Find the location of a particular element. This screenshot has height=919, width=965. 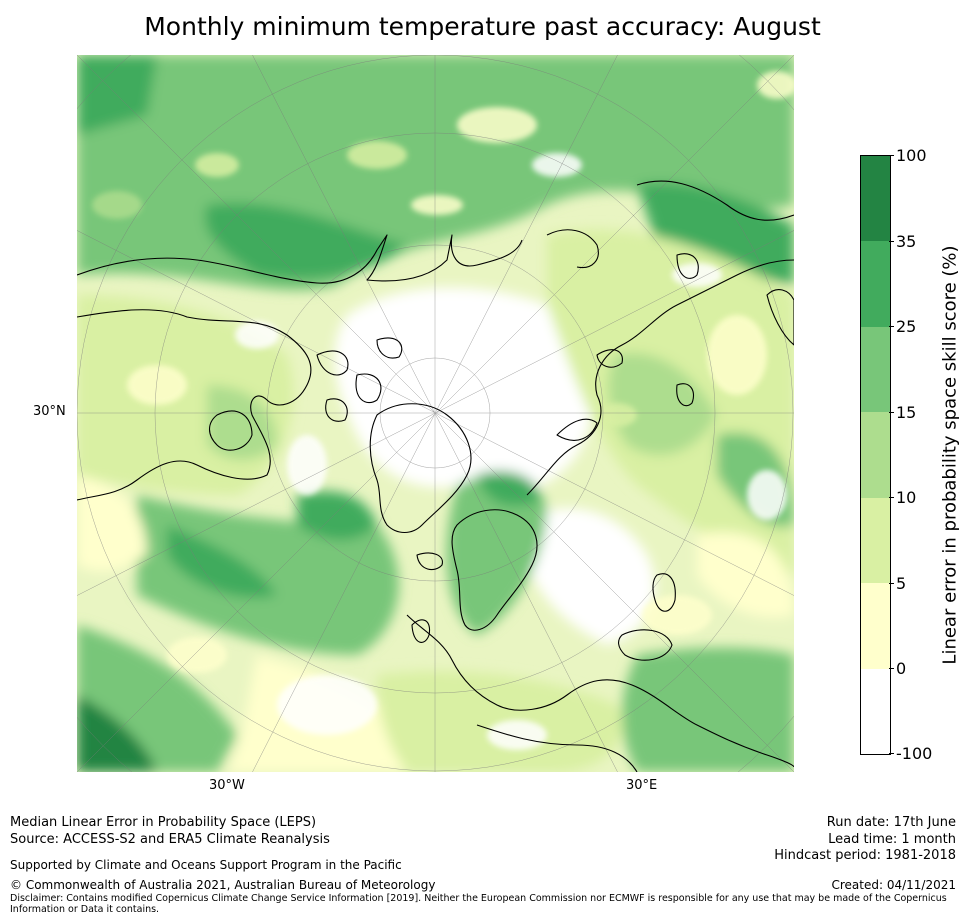

field-left-white is located at coordinates (112, 523).